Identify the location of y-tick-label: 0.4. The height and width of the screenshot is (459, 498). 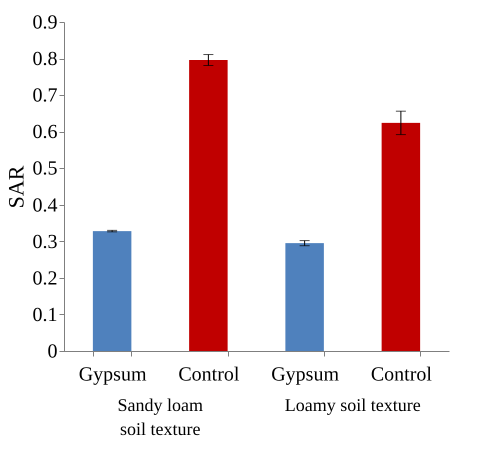
(45, 205).